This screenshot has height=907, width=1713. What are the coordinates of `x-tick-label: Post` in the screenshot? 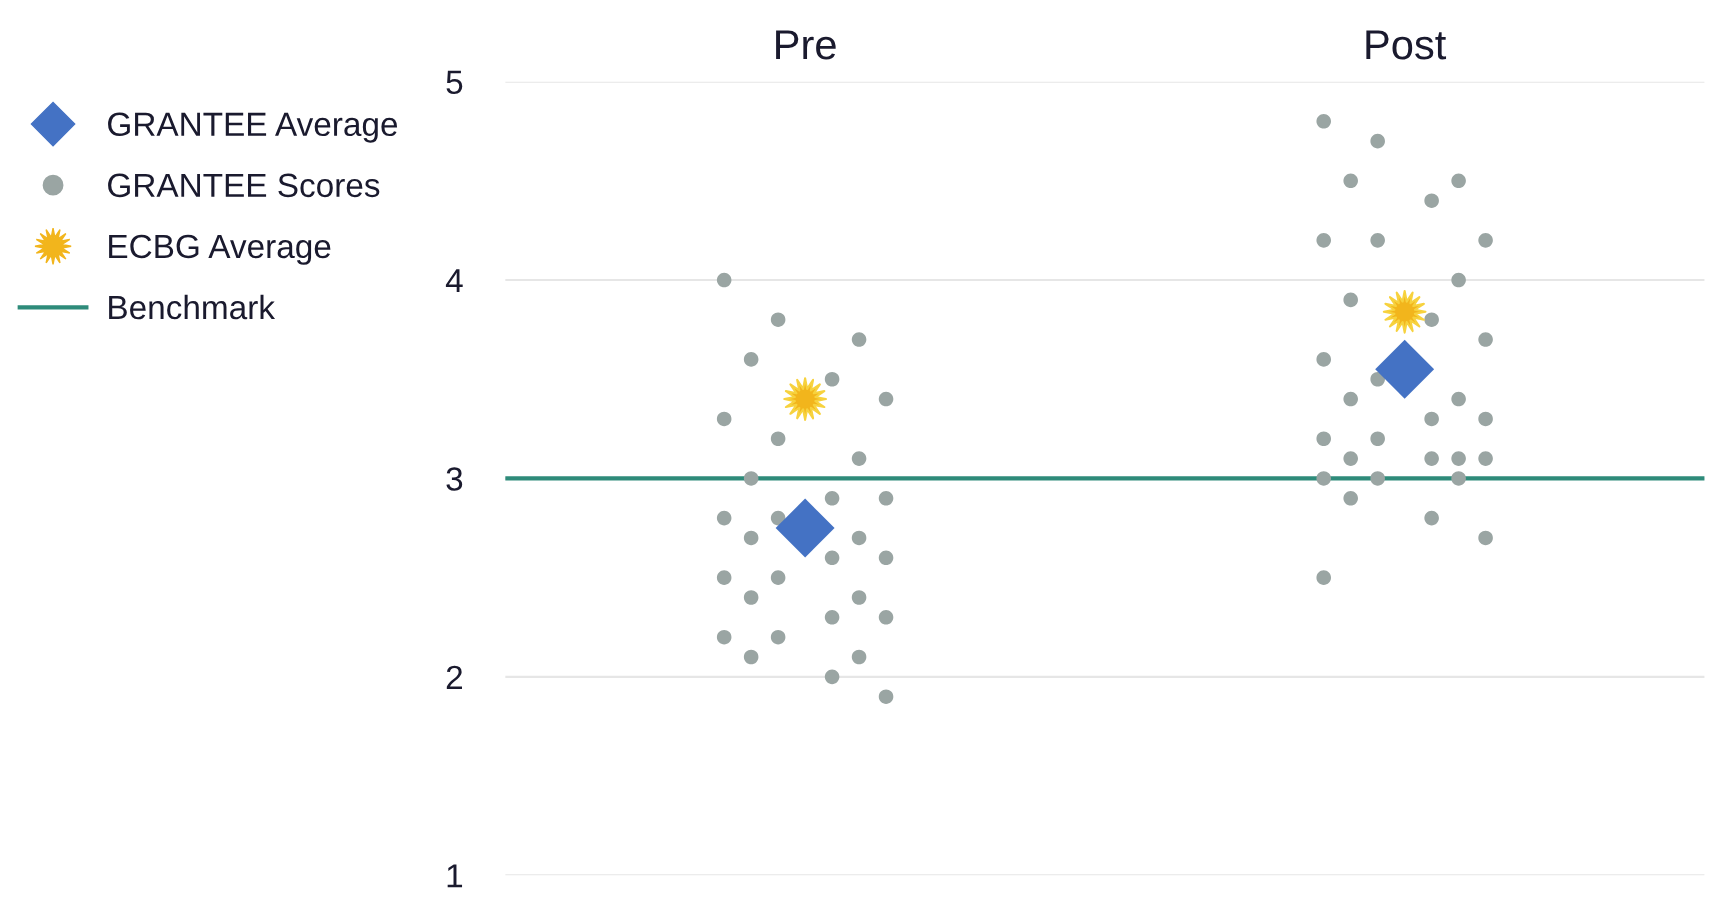 It's located at (1406, 45).